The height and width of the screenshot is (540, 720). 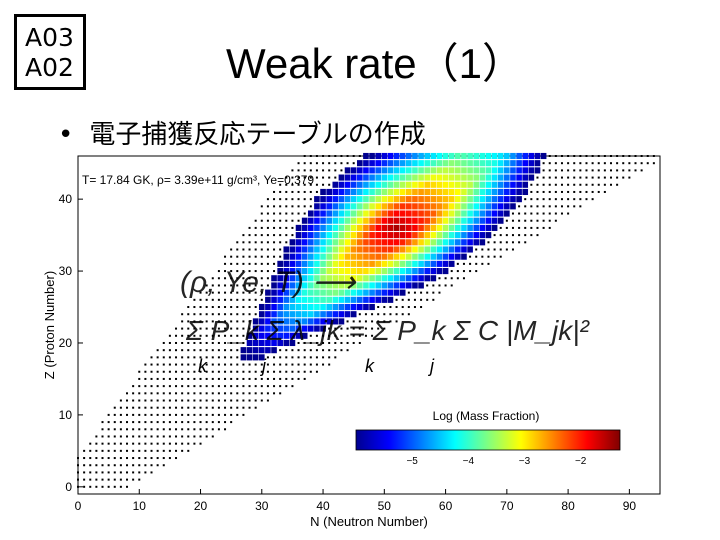 What do you see at coordinates (488, 440) in the screenshot?
I see `colorbar-gradient` at bounding box center [488, 440].